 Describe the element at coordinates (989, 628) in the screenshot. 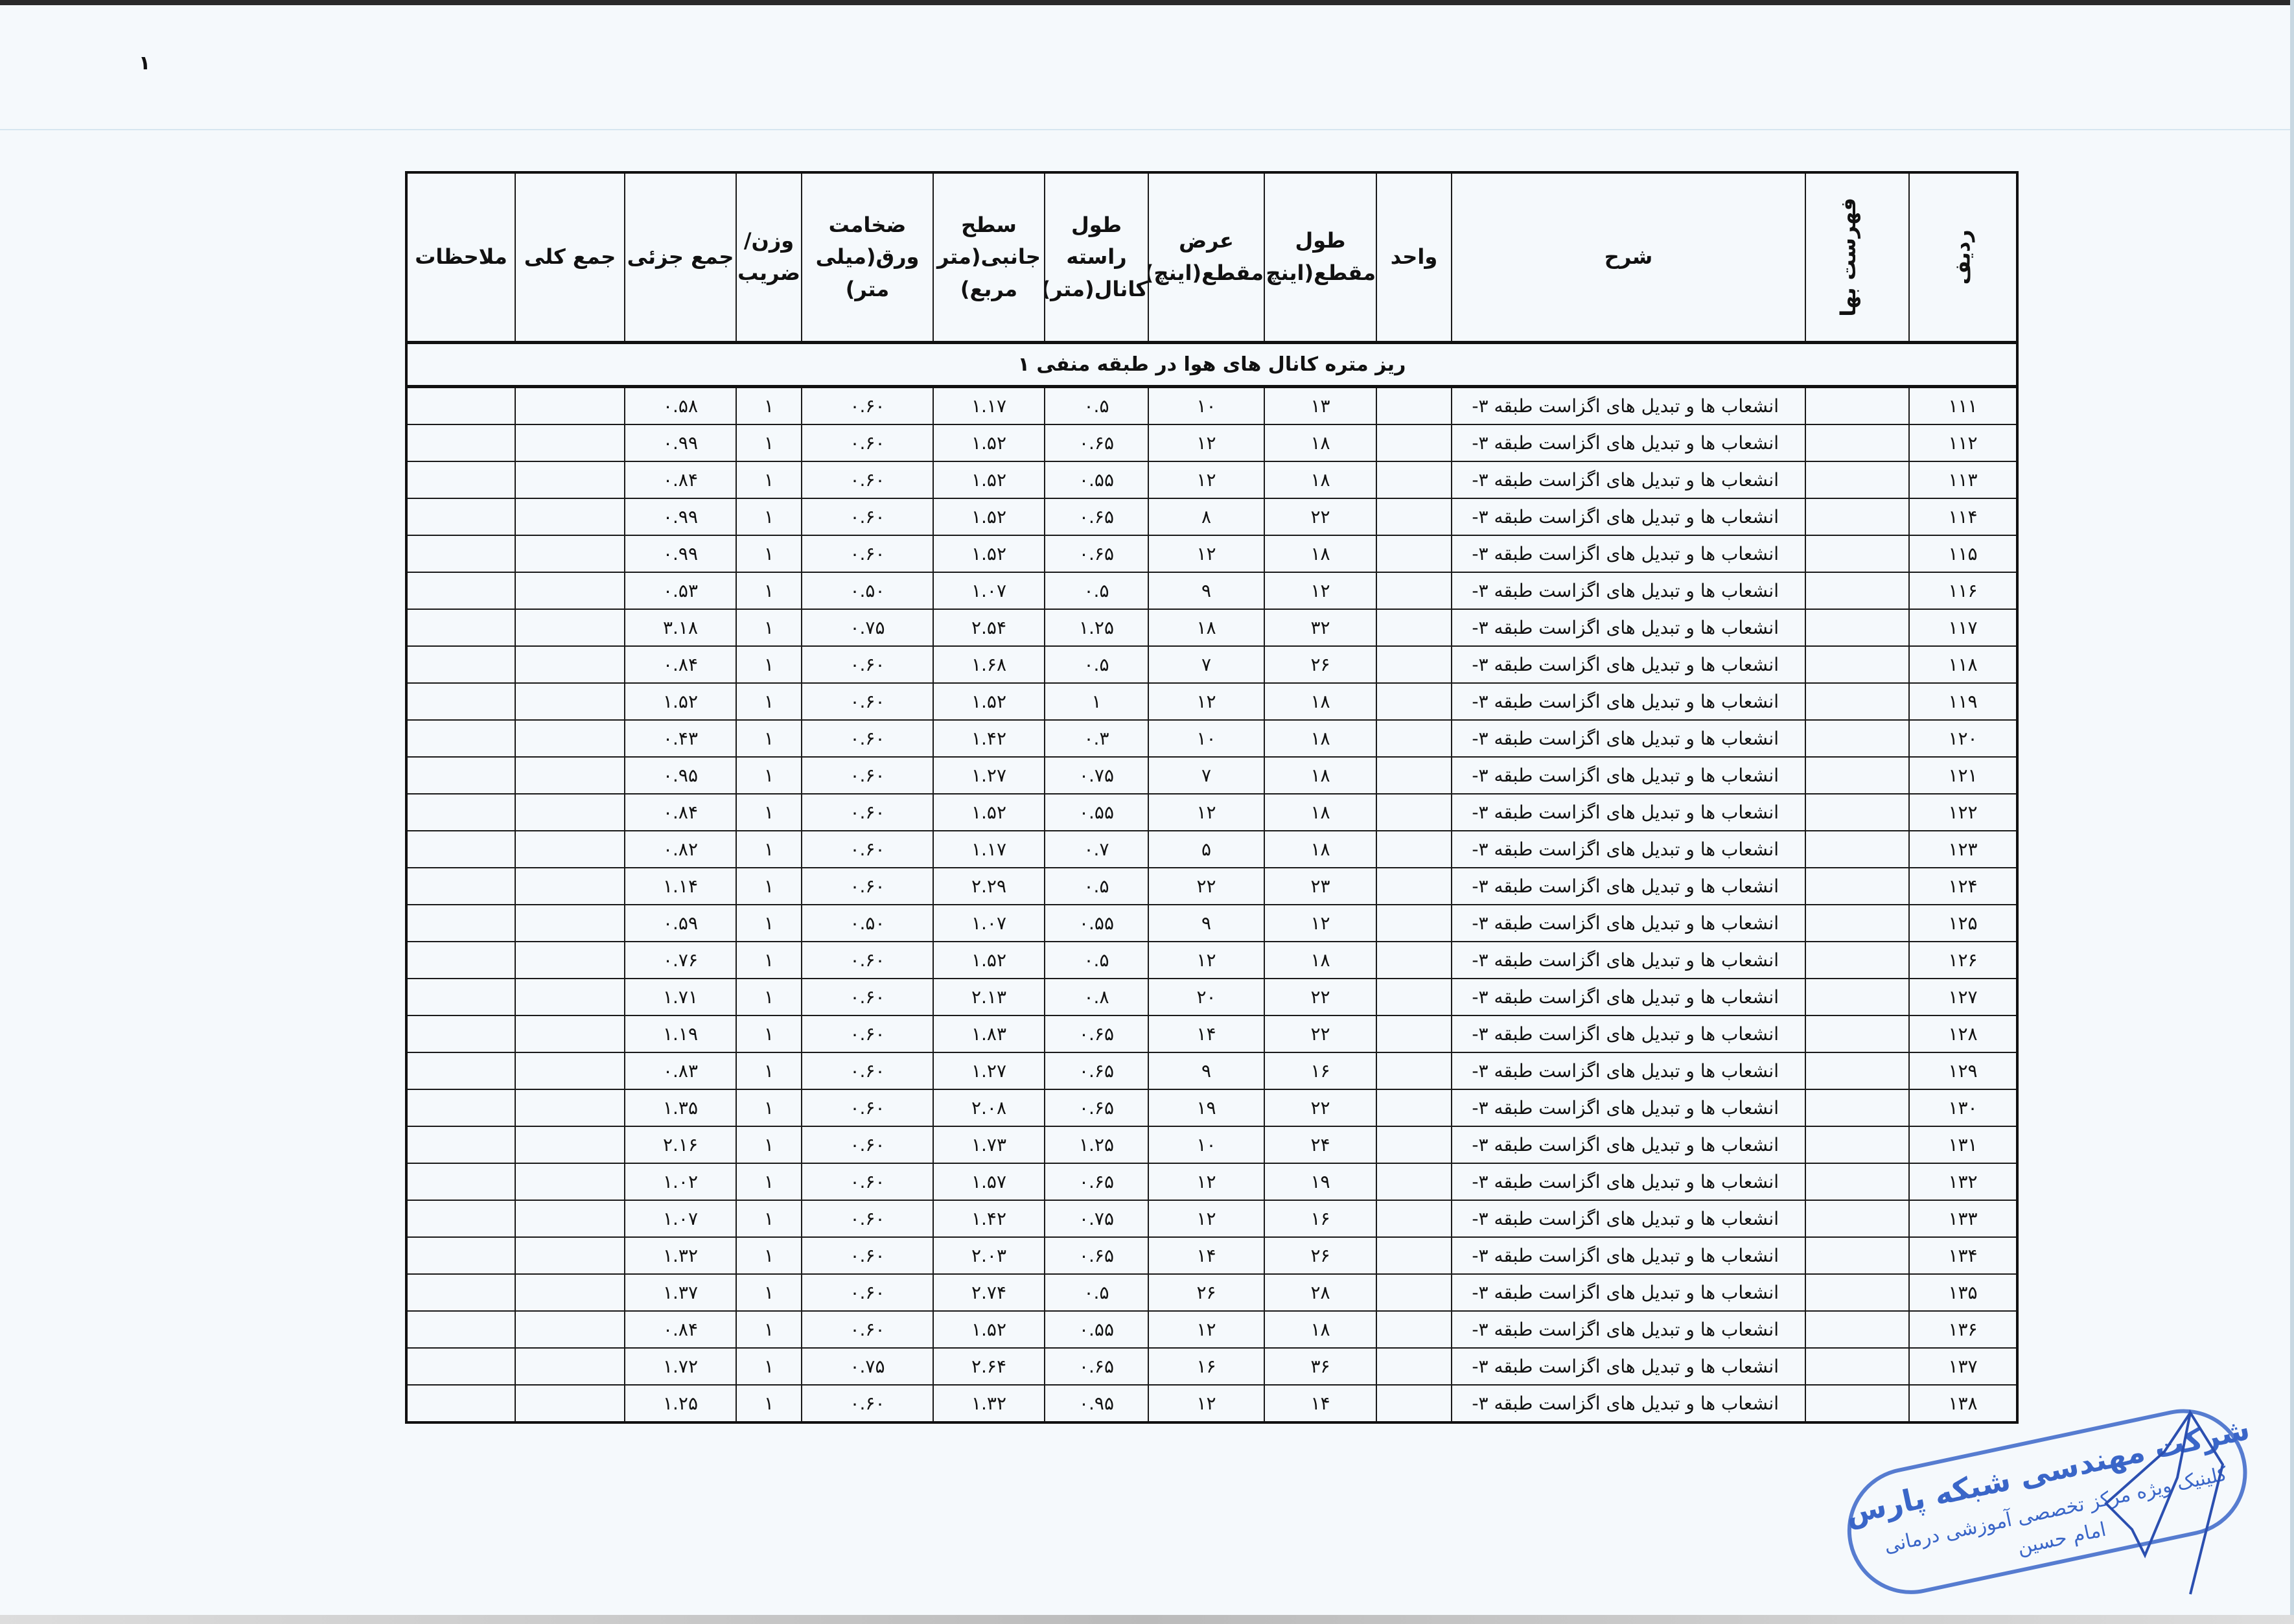

I see `cell-sath-janebi: ۲.۵۴` at that location.